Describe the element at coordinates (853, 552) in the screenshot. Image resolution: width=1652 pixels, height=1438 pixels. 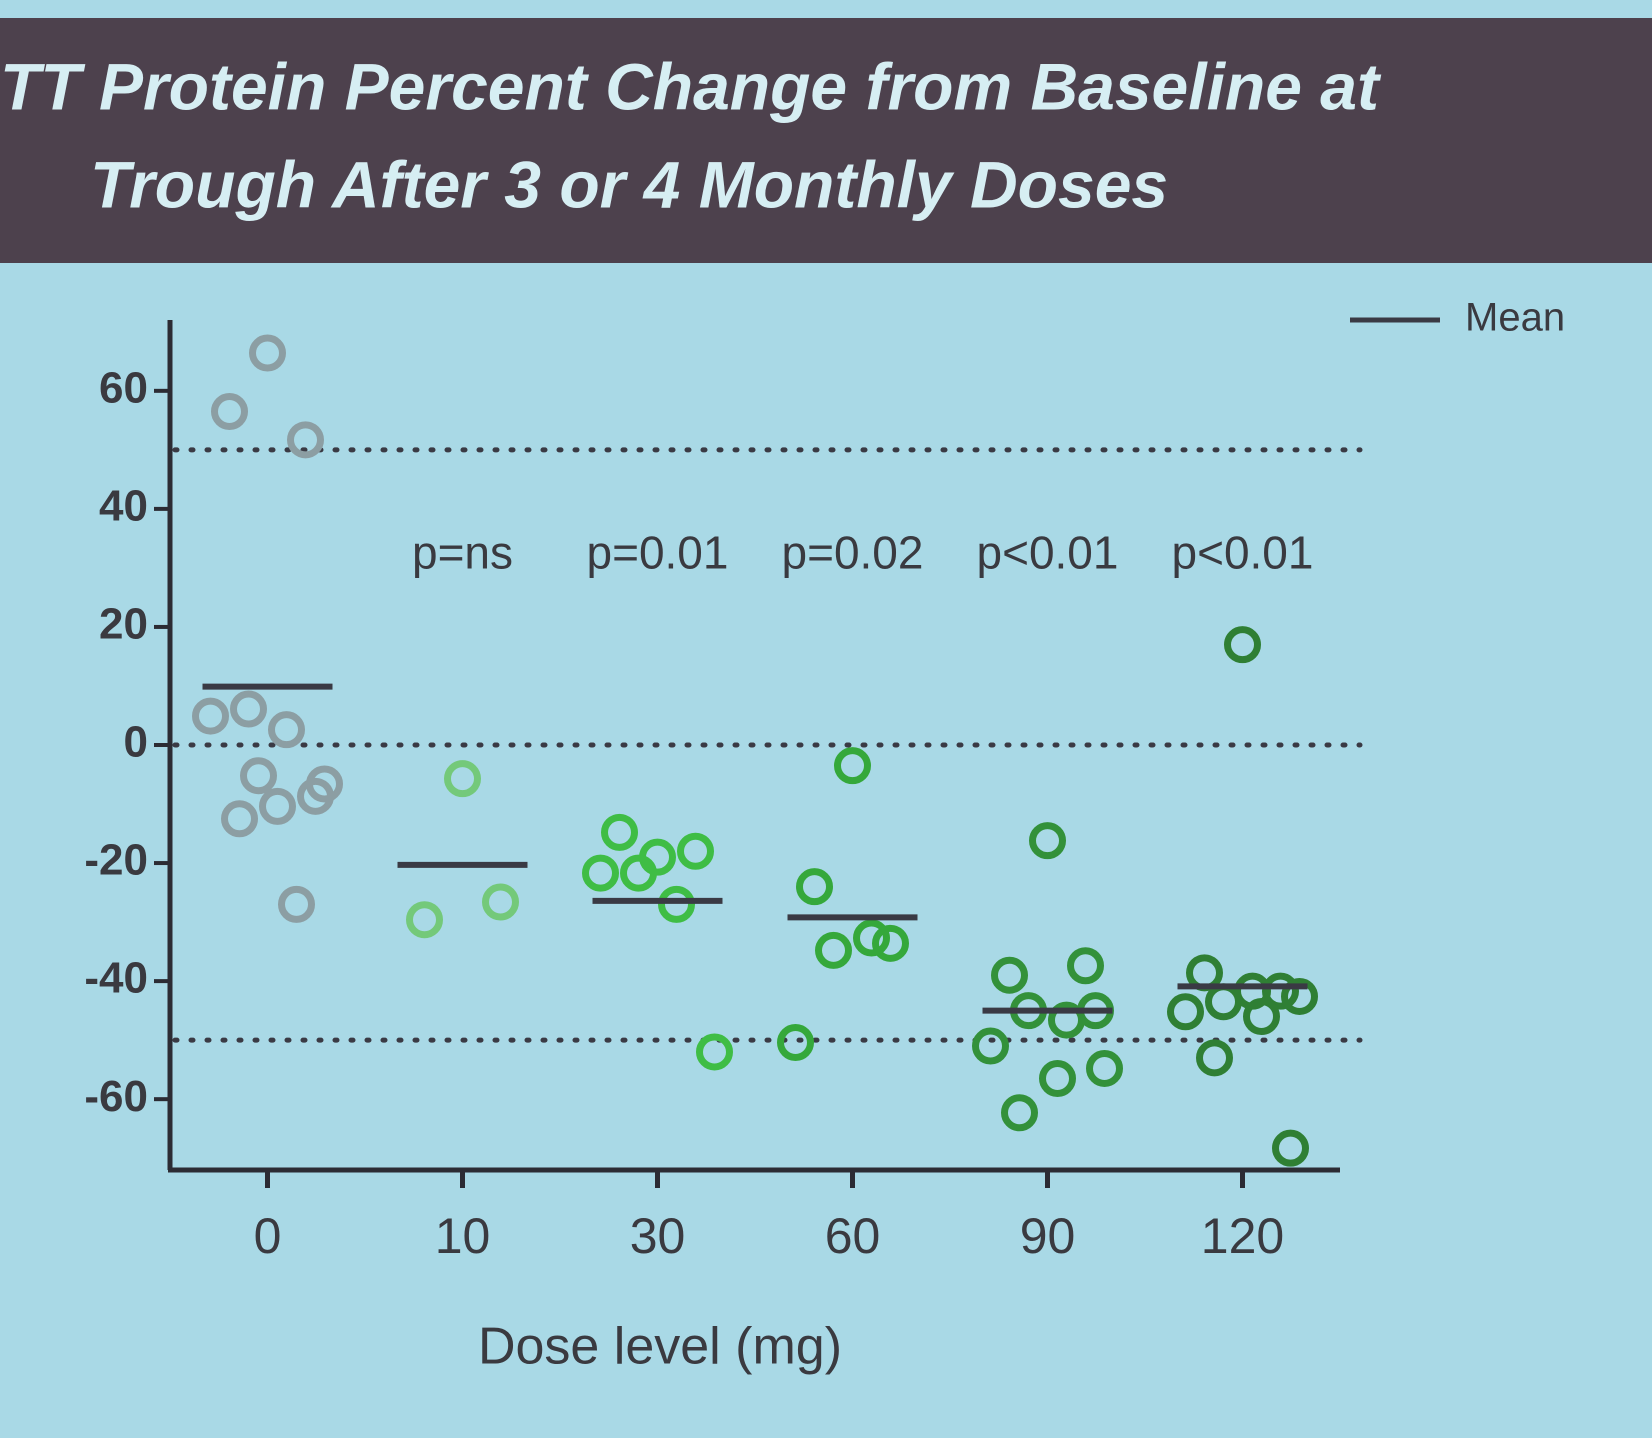
I see `p-value: p=0.02` at that location.